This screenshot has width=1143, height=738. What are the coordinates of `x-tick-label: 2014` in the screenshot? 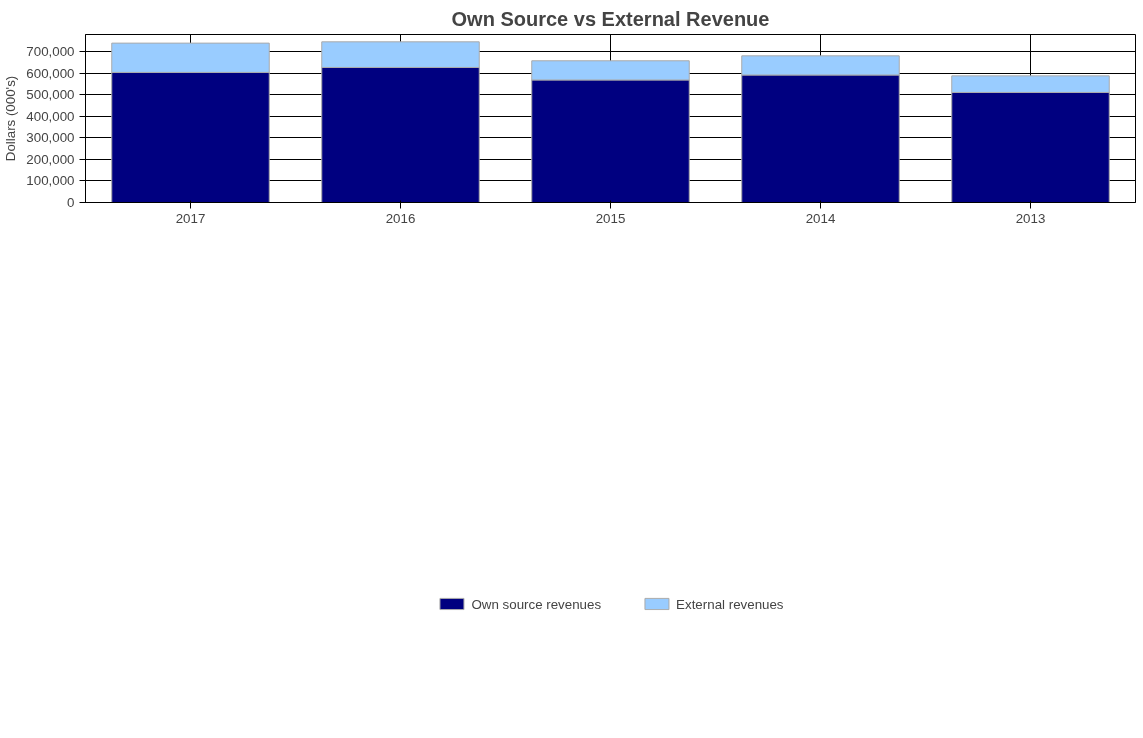 It's located at (820, 218).